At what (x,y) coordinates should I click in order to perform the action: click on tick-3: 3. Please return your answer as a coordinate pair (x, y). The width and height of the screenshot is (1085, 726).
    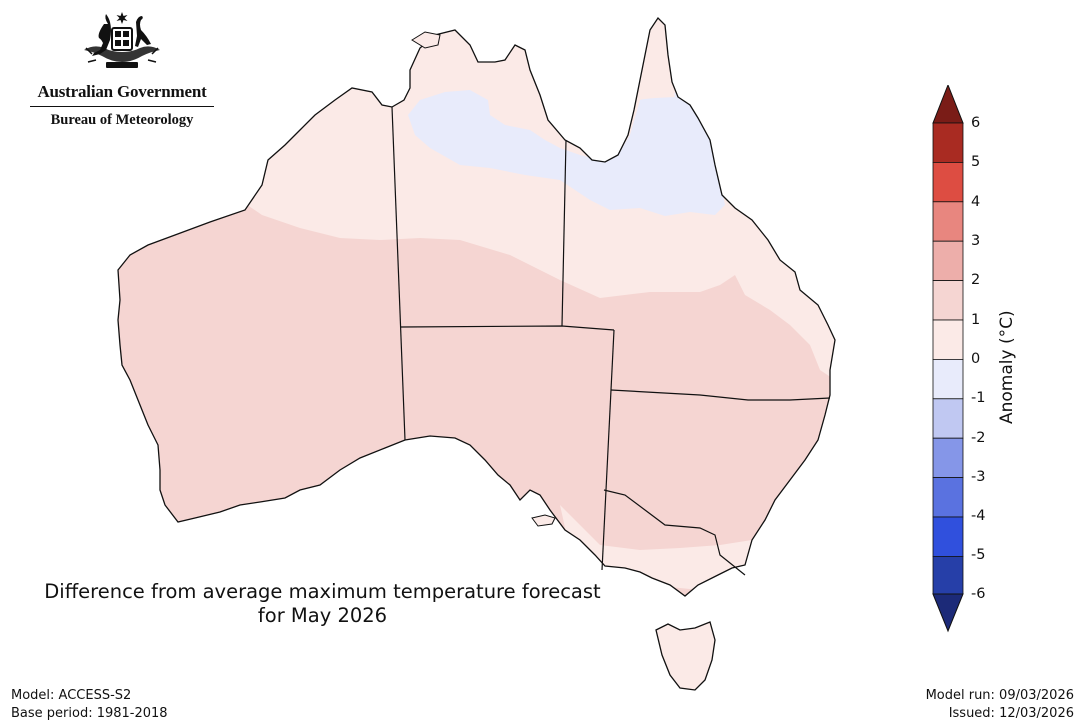
    Looking at the image, I should click on (976, 241).